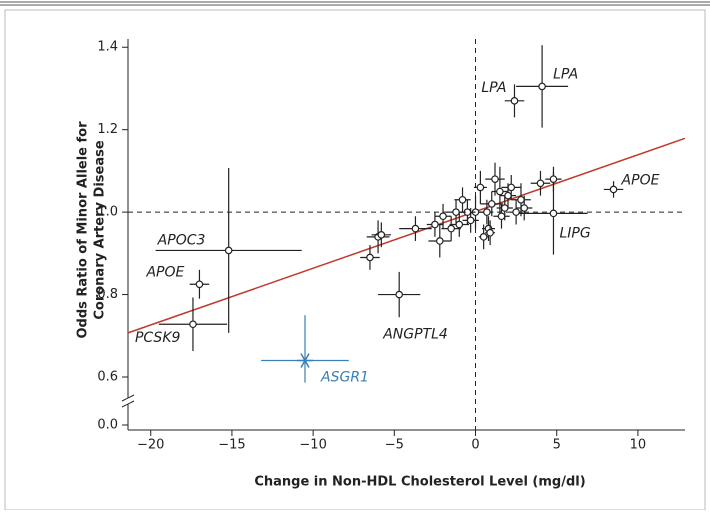  What do you see at coordinates (415, 335) in the screenshot?
I see `point-label: ANGPTL4` at bounding box center [415, 335].